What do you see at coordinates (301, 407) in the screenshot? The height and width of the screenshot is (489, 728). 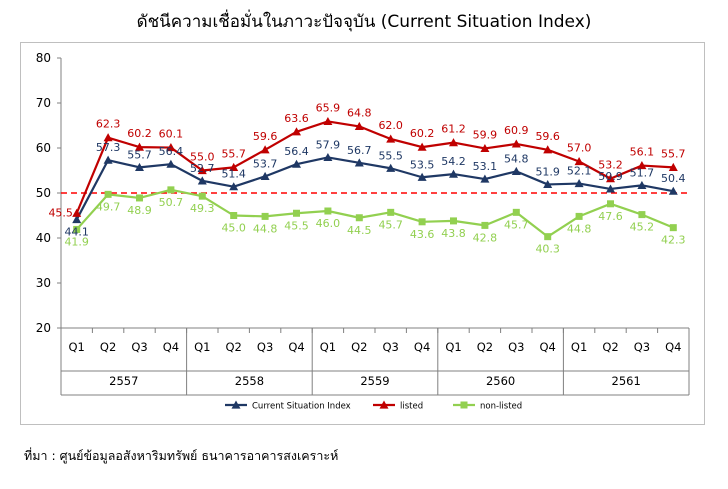 I see `legend-label: Current Situation Index` at bounding box center [301, 407].